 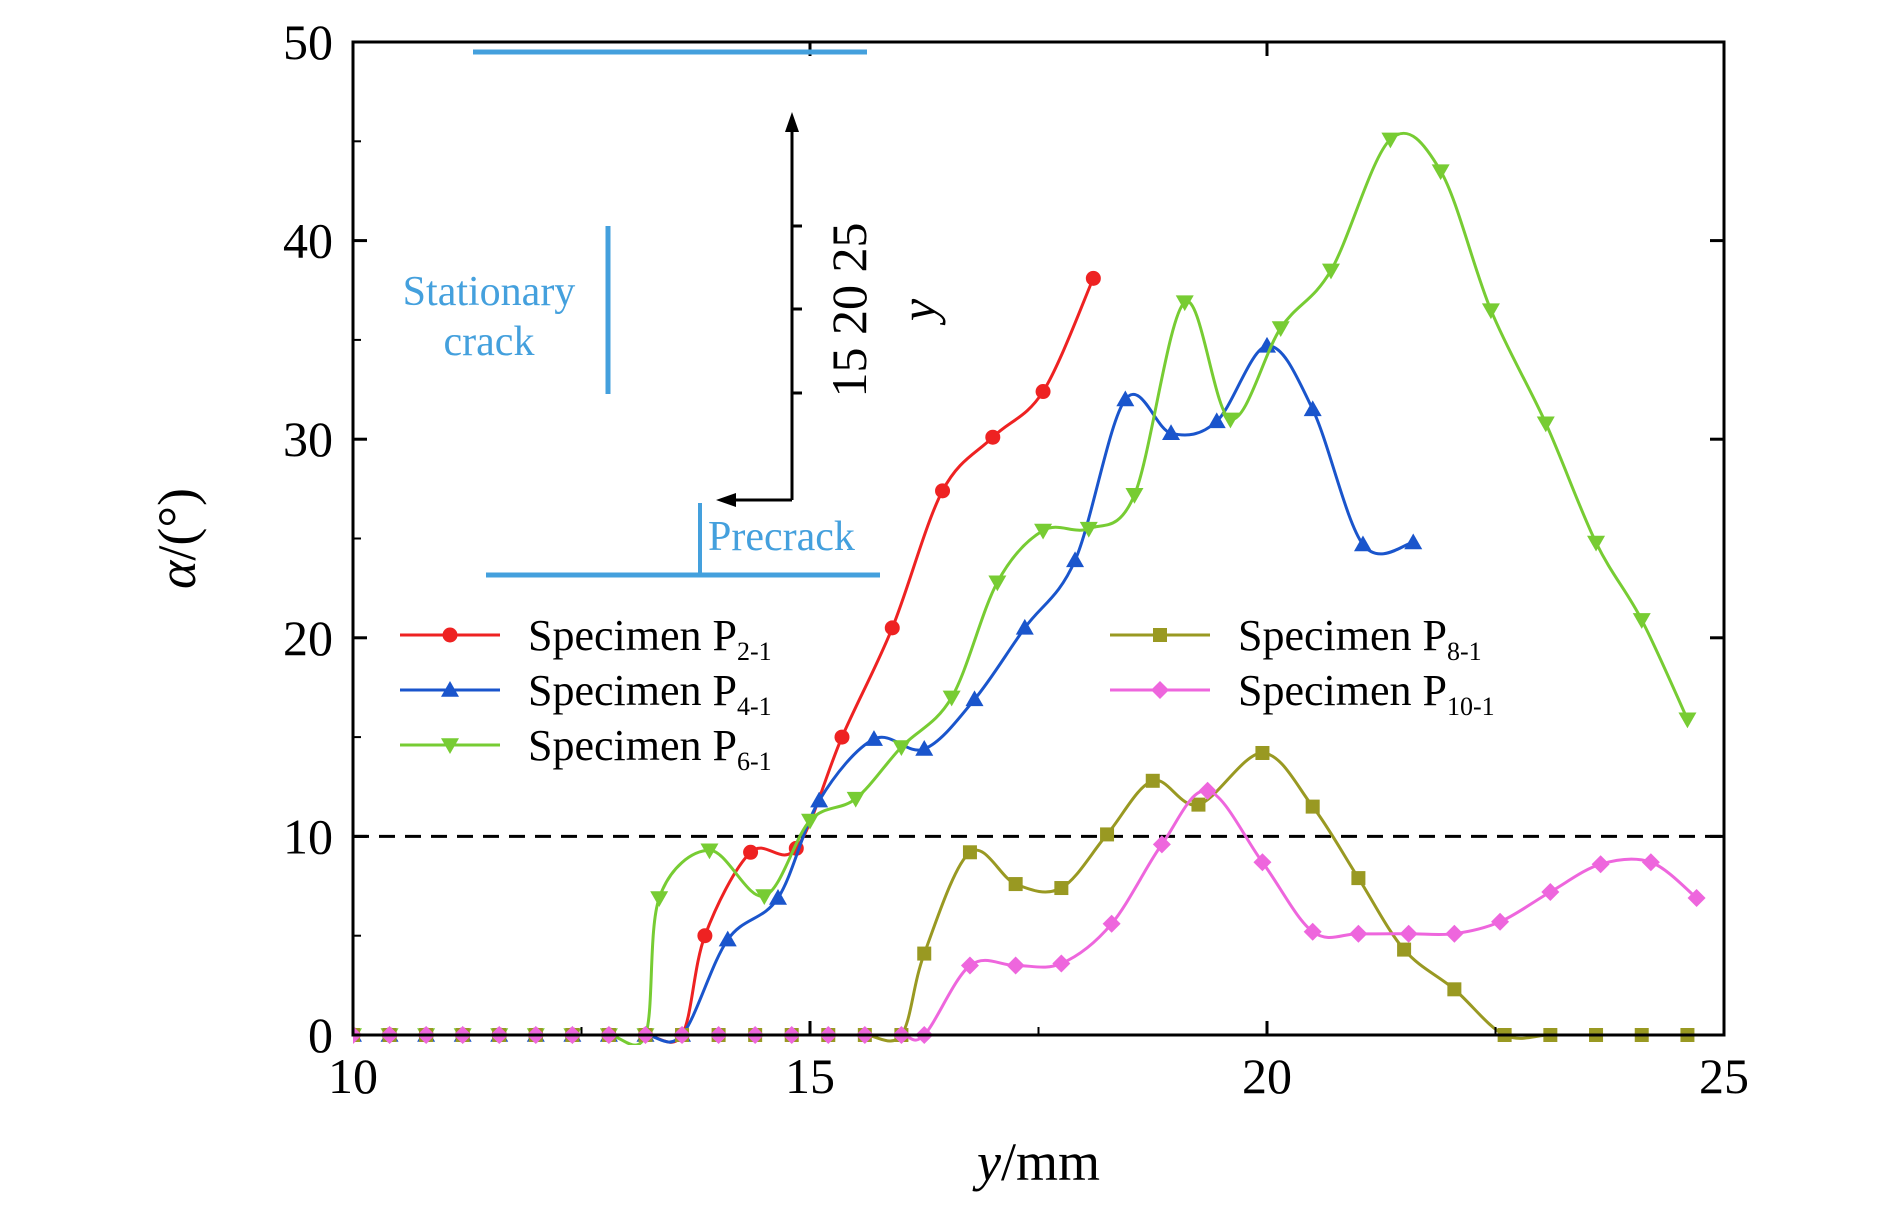 I want to click on y-axis-label: α/(°), so click(x=177, y=538).